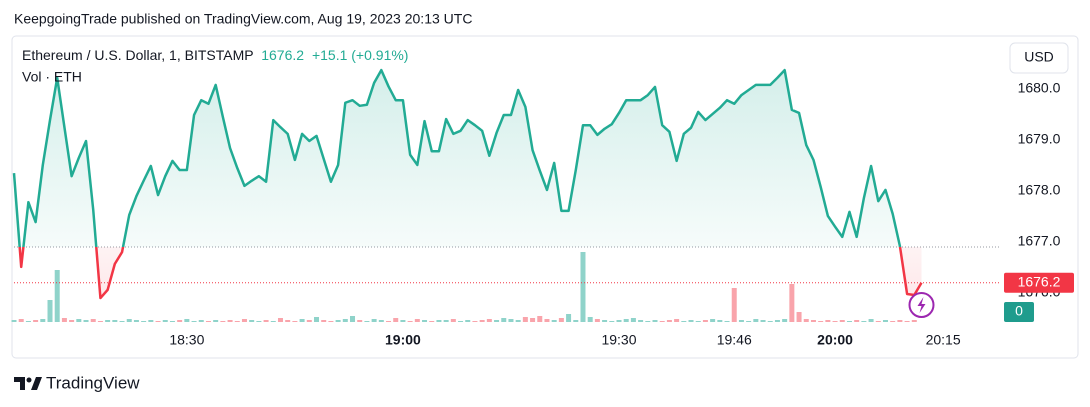 The image size is (1090, 407). Describe the element at coordinates (360, 55) in the screenshot. I see `price-change: +15.1 (+0.91%)` at that location.